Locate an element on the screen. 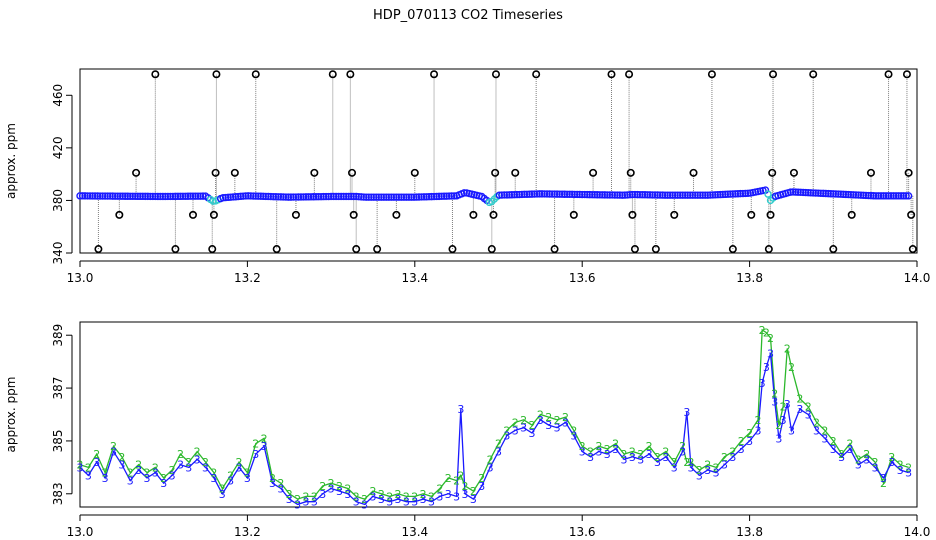 The image size is (936, 540). top-panel-x-tick-label: 13.8 is located at coordinates (749, 278).